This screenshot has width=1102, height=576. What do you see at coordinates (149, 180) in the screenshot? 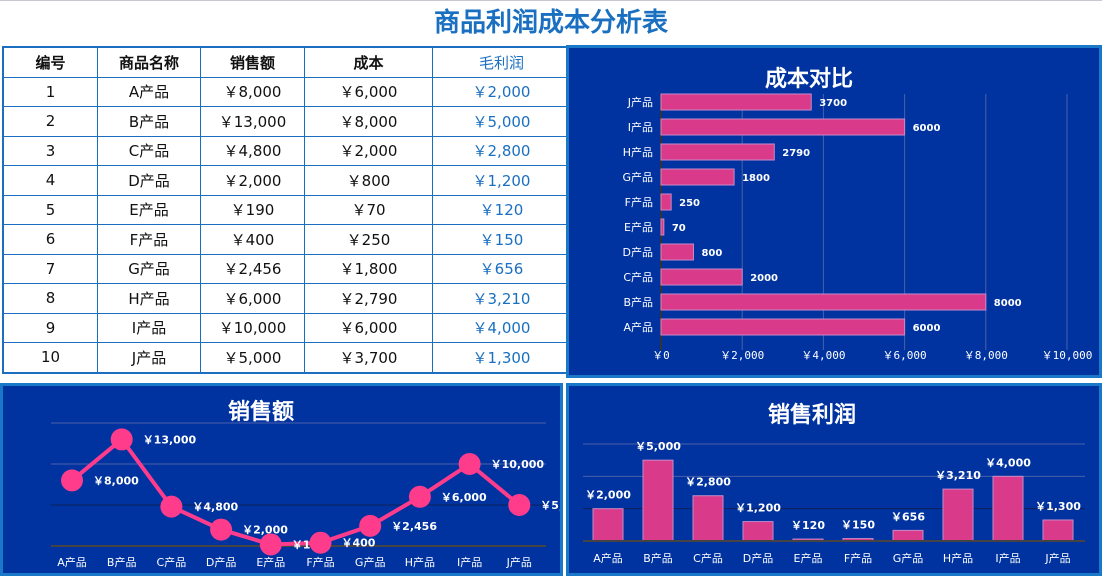
I see `table-cell: D产品` at bounding box center [149, 180].